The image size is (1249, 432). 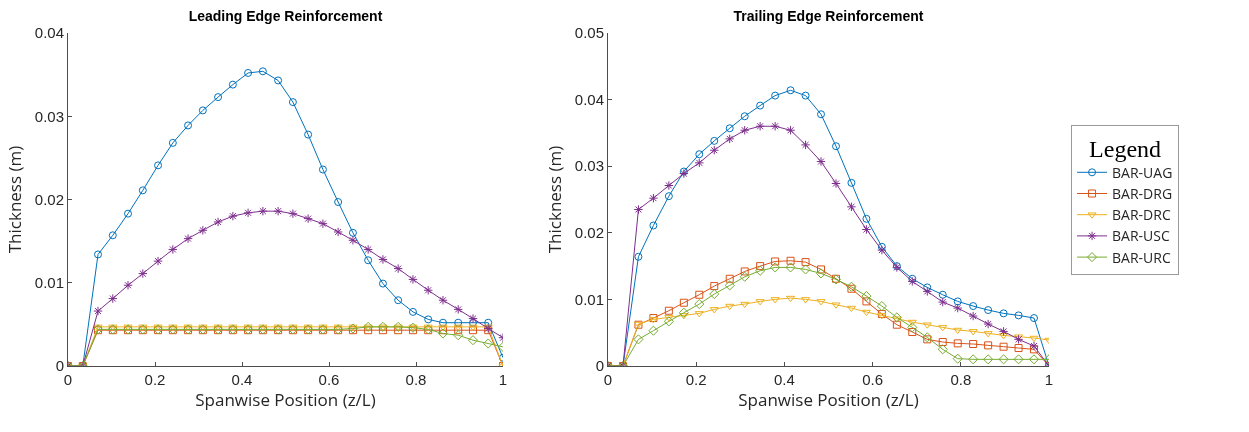 I want to click on y-tick-label: 0.05, so click(x=589, y=33).